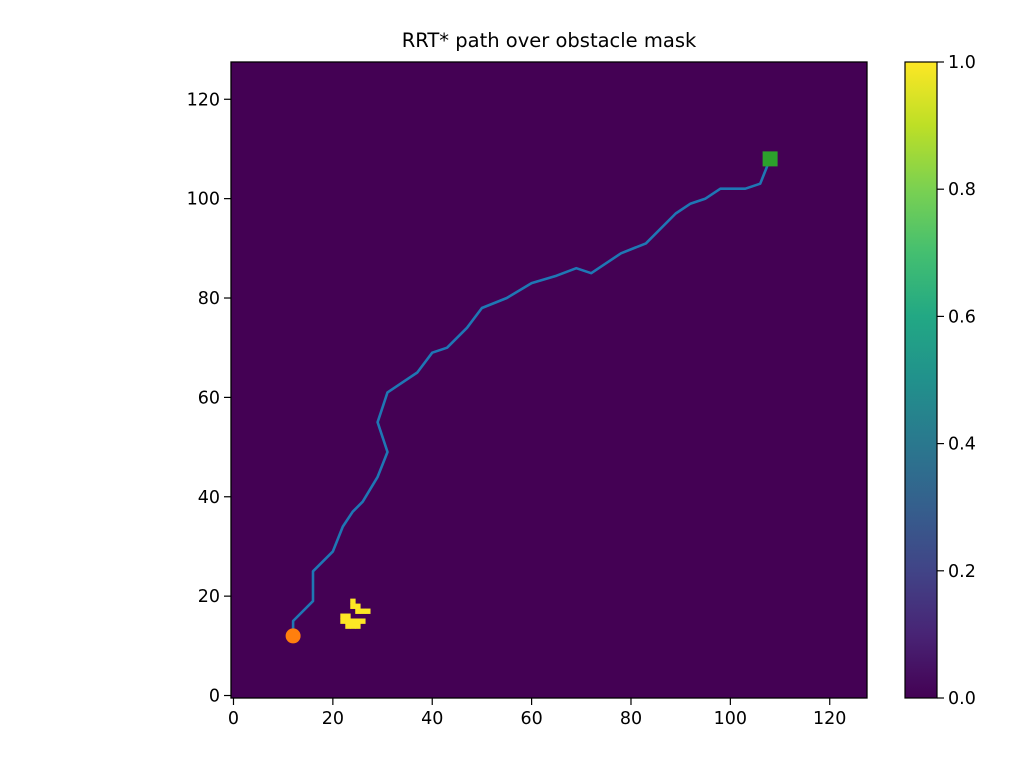 The image size is (1020, 765). I want to click on x-tick-label: 40, so click(432, 719).